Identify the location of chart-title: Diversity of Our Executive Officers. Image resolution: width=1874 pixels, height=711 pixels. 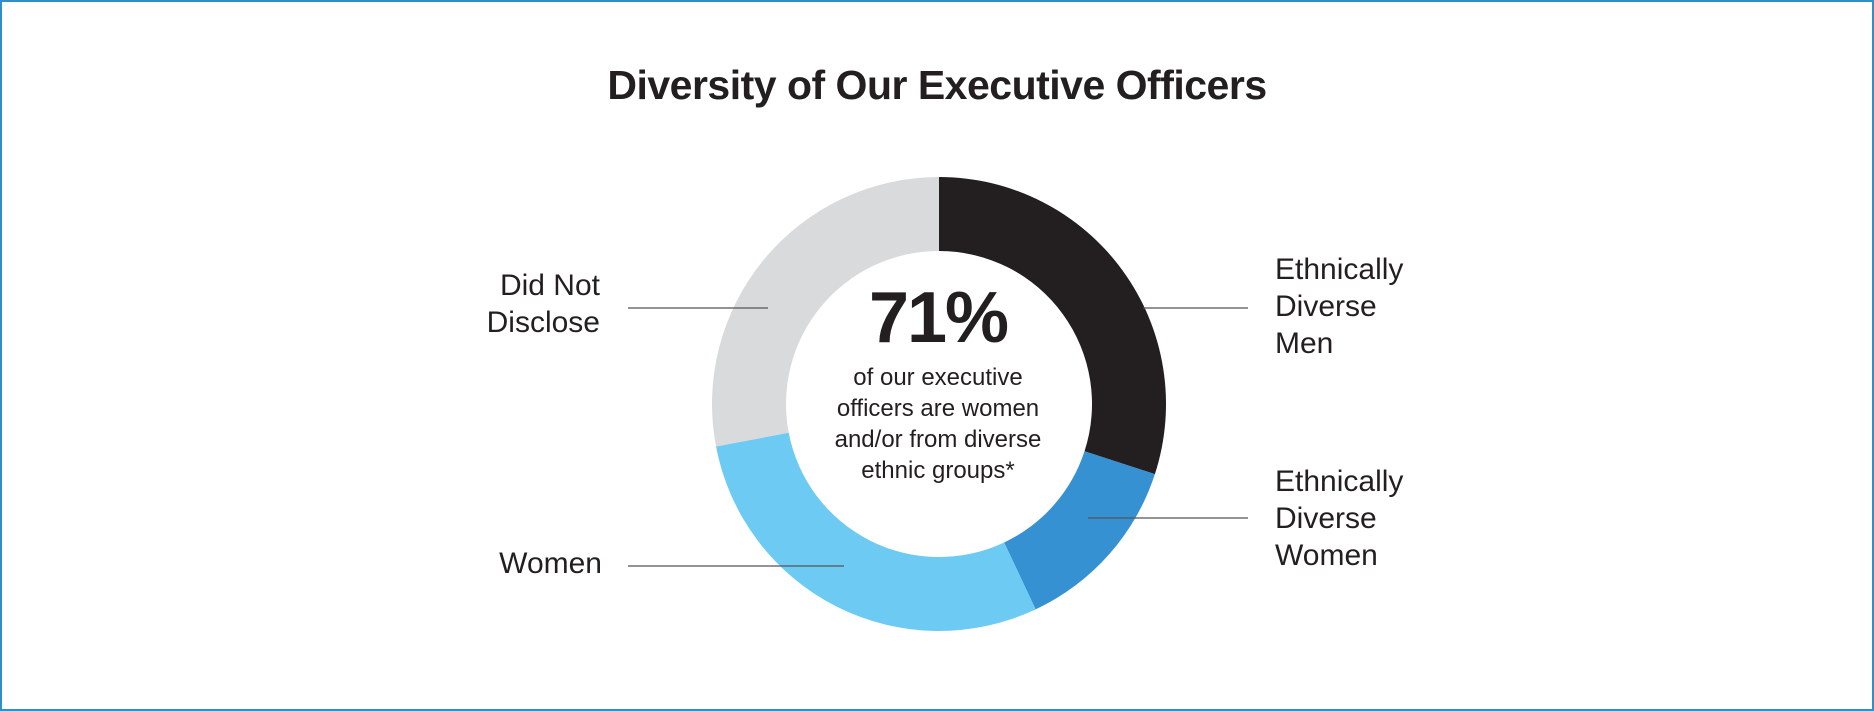
(937, 85).